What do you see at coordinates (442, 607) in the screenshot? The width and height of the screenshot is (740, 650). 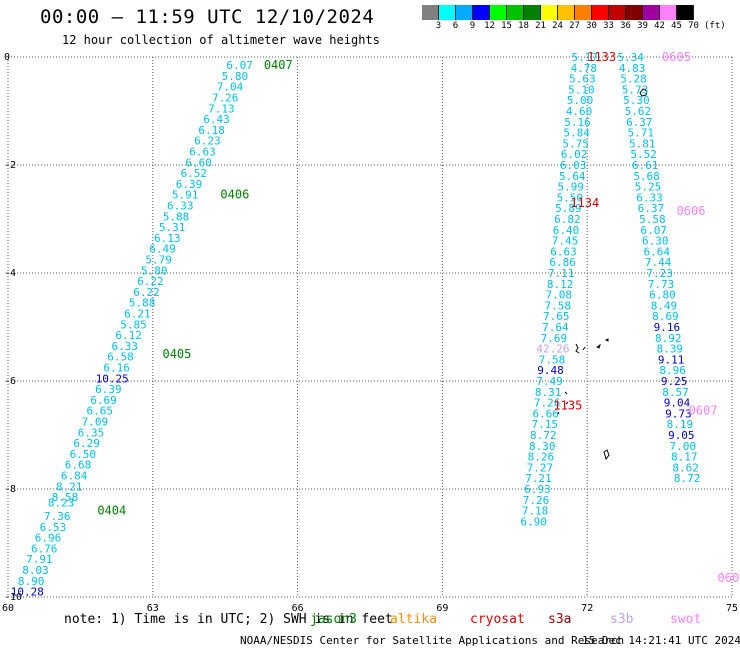 I see `x-tick-label: 69` at bounding box center [442, 607].